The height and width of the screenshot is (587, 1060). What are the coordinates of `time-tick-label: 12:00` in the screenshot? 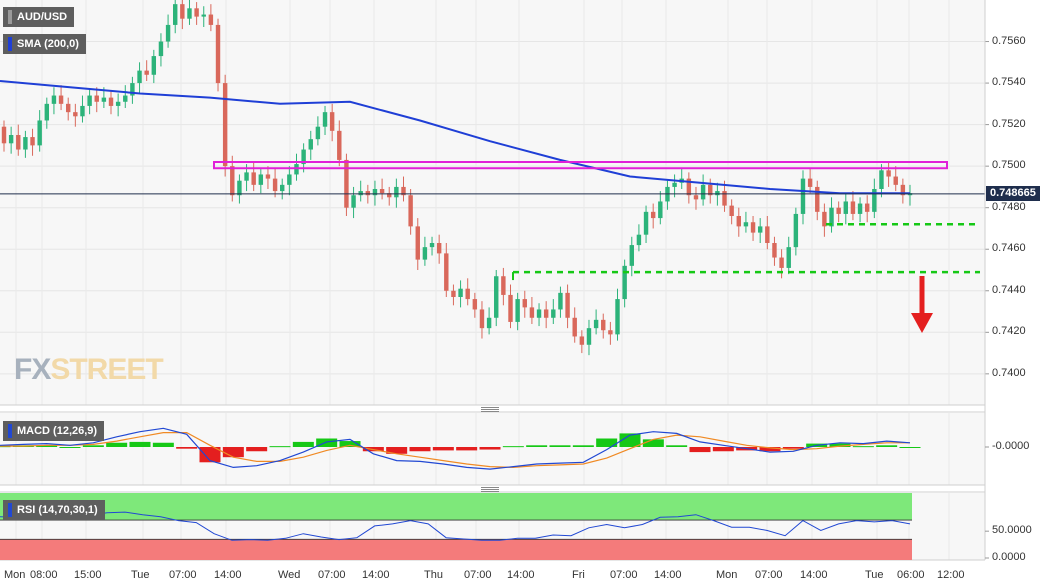 It's located at (951, 575).